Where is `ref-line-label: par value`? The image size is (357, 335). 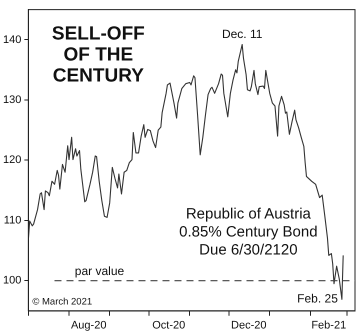
ref-line-label: par value is located at coordinates (99, 271).